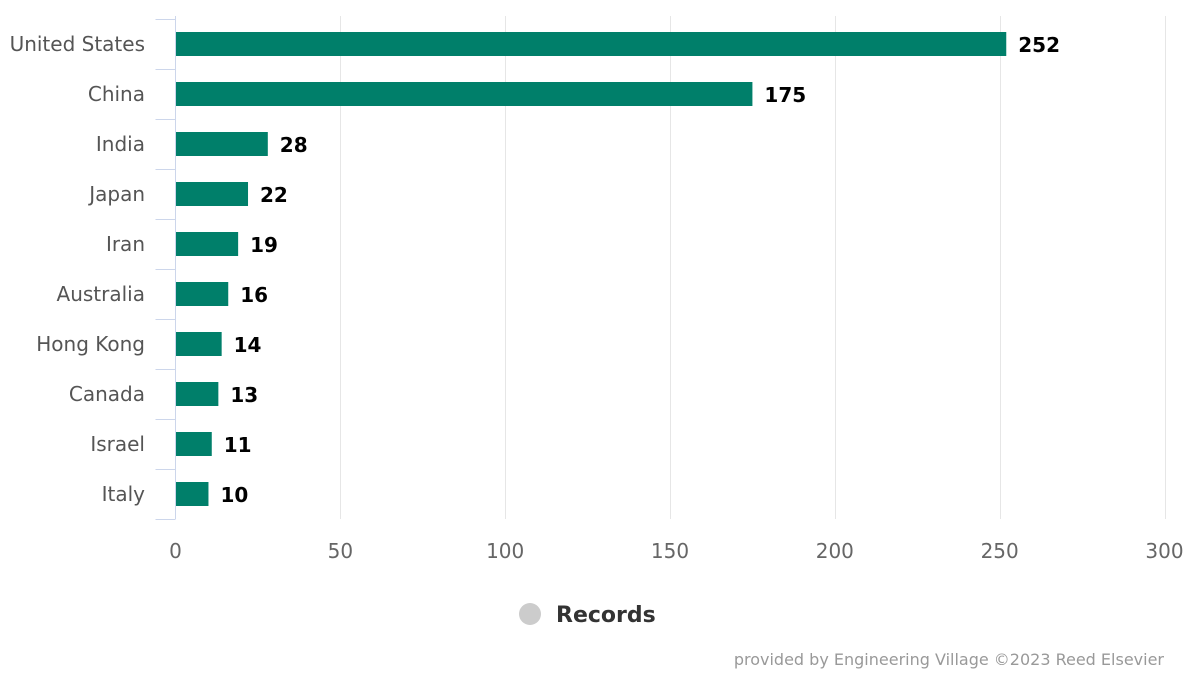  What do you see at coordinates (199, 344) in the screenshot?
I see `bar-hong-kong` at bounding box center [199, 344].